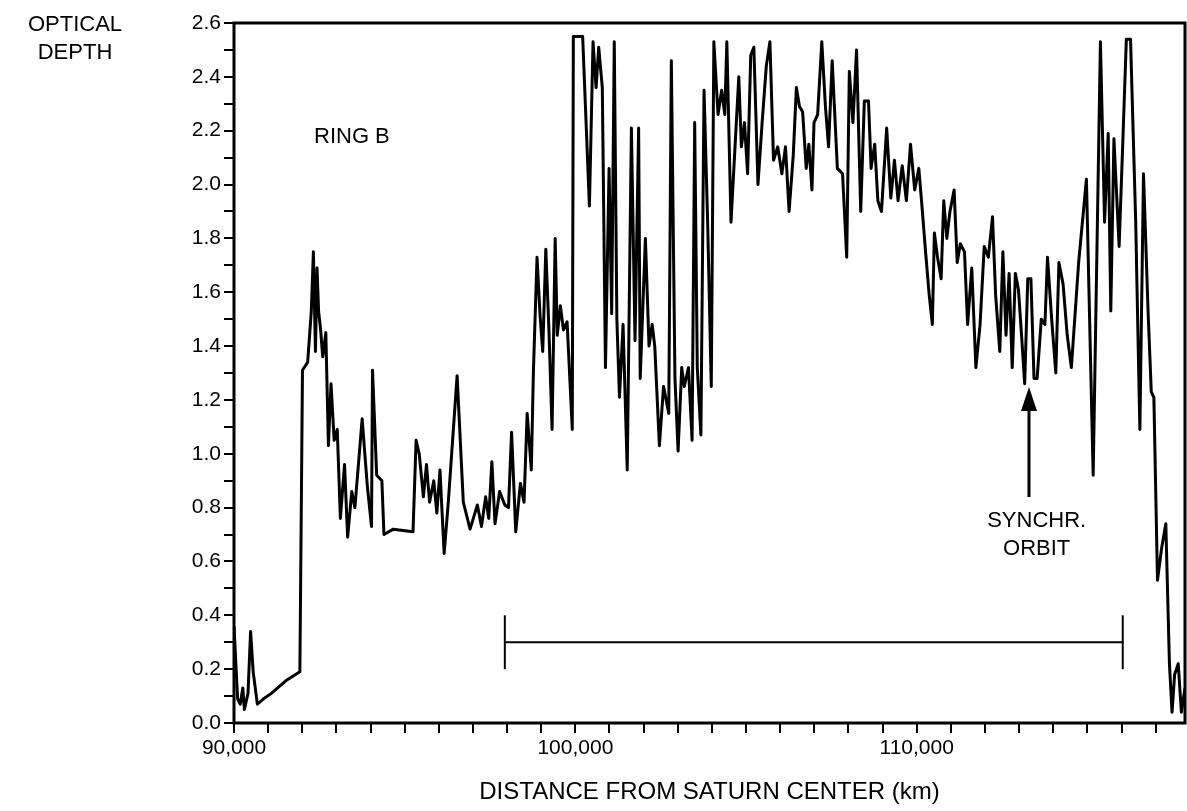 This screenshot has height=811, width=1187. Describe the element at coordinates (916, 747) in the screenshot. I see `x-tick-label: 110,000` at that location.